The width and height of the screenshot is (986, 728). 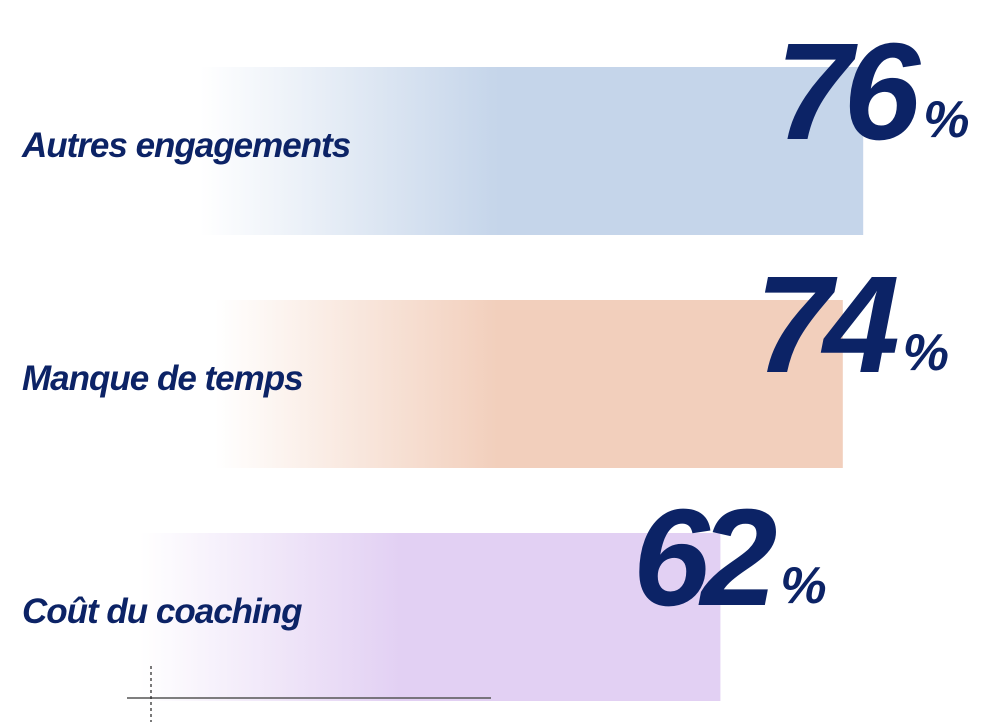 I want to click on unit-label-1: %, so click(x=926, y=353).